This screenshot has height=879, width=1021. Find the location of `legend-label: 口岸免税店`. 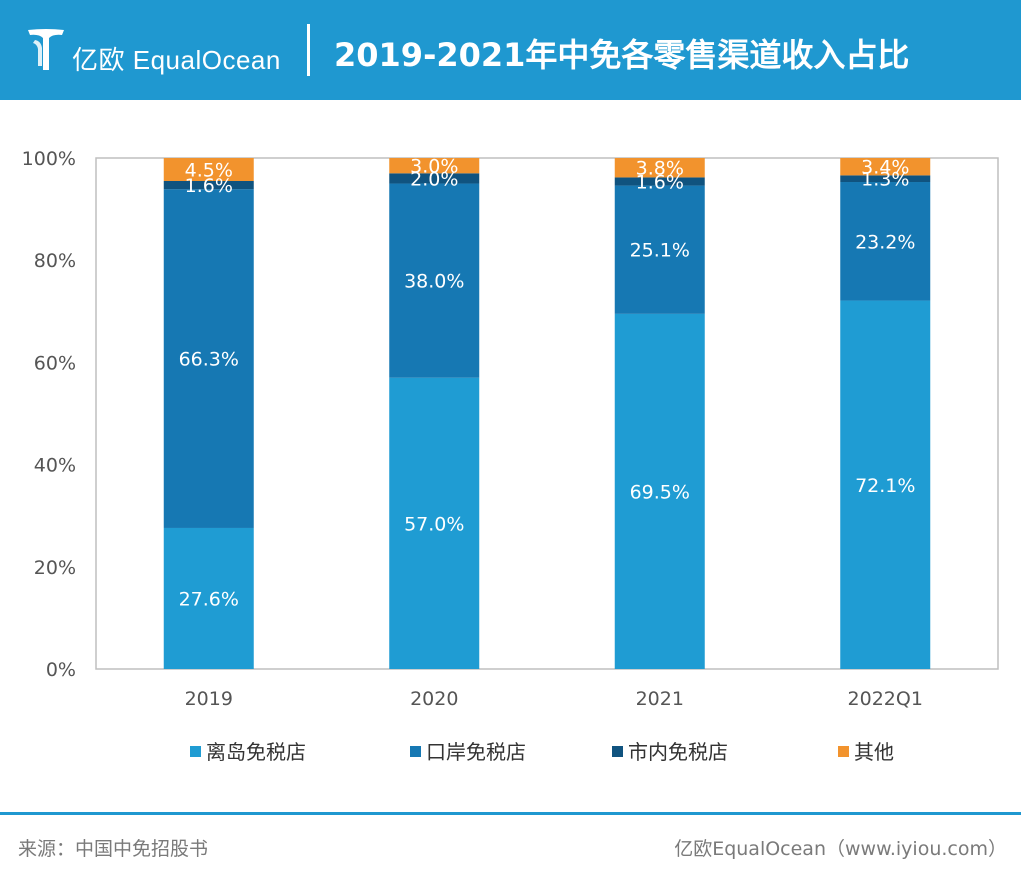

legend-label: 口岸免税店 is located at coordinates (476, 752).